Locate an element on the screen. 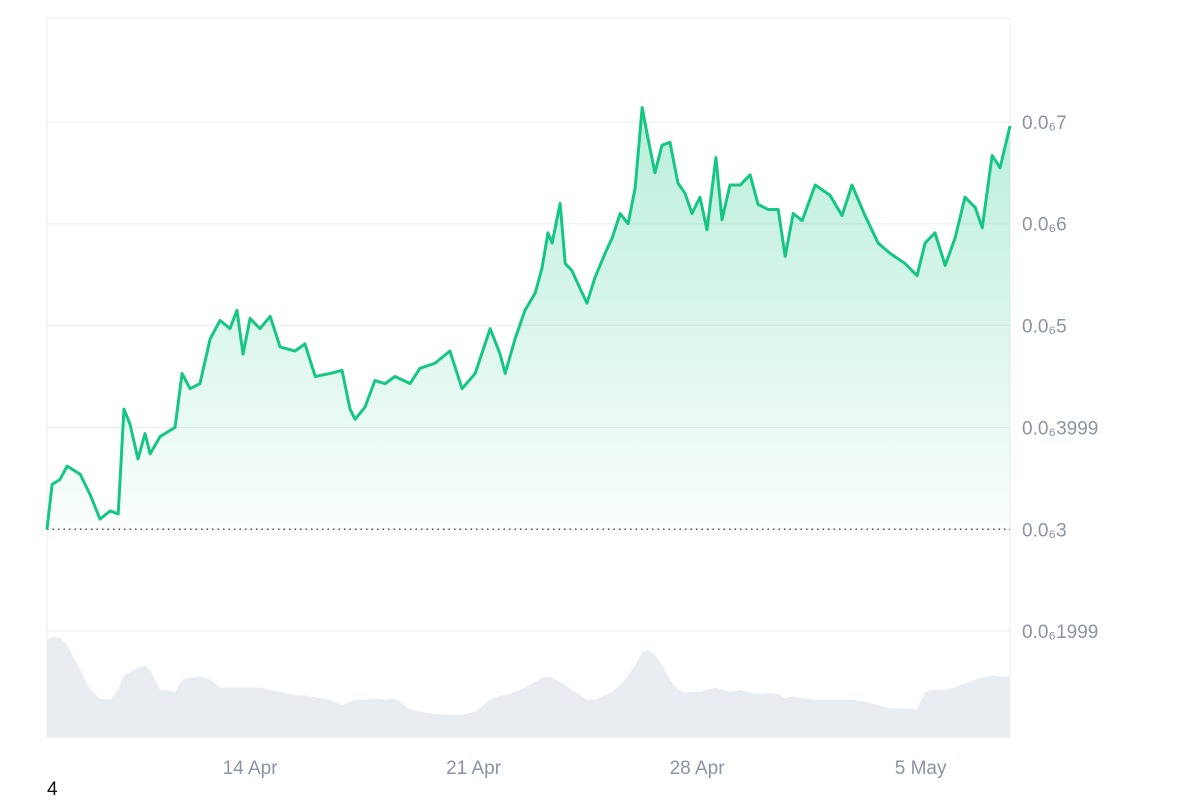  y-tick-label: 0.0₆3999 is located at coordinates (1060, 429).